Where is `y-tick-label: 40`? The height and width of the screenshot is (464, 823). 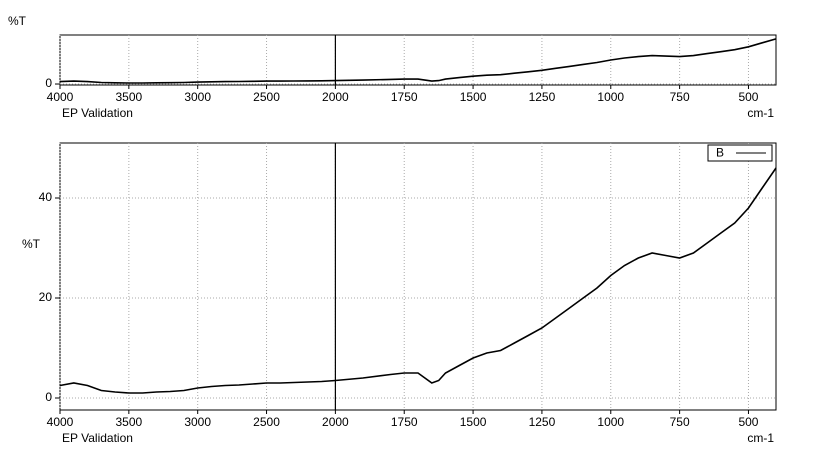
y-tick-label: 40 is located at coordinates (46, 197).